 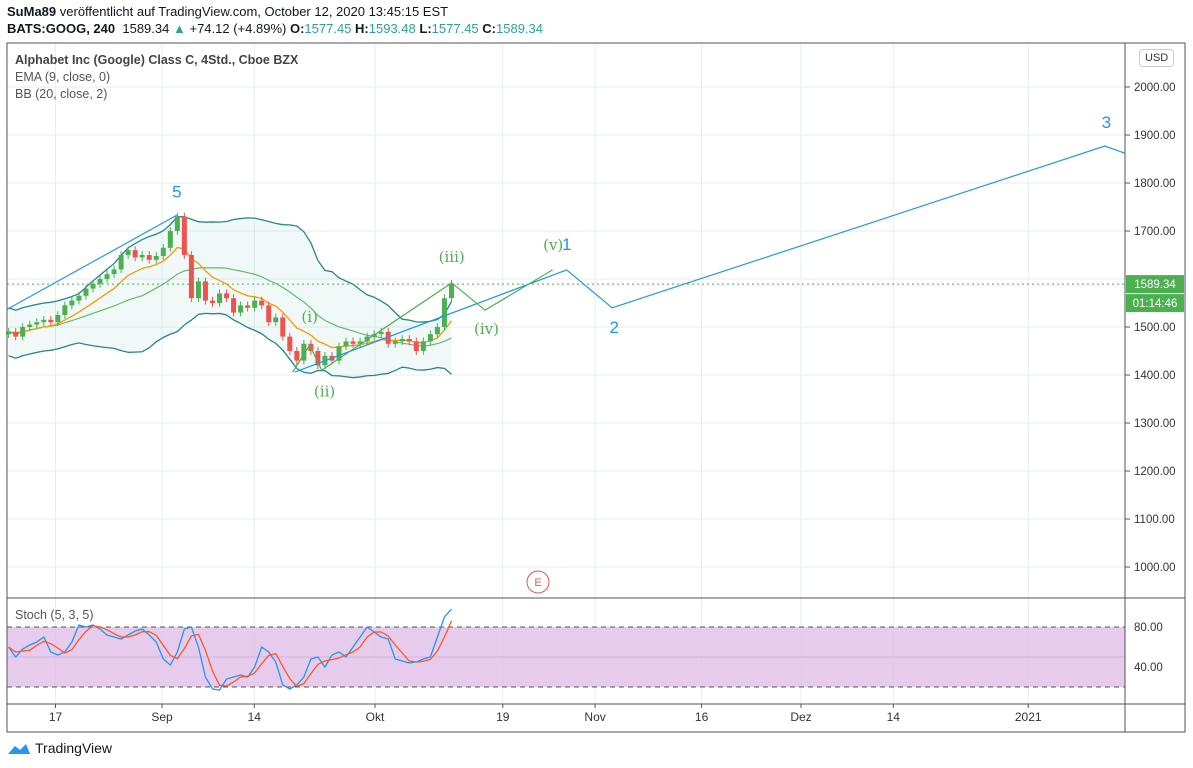 What do you see at coordinates (1028, 717) in the screenshot?
I see `time-tick-label: 2021` at bounding box center [1028, 717].